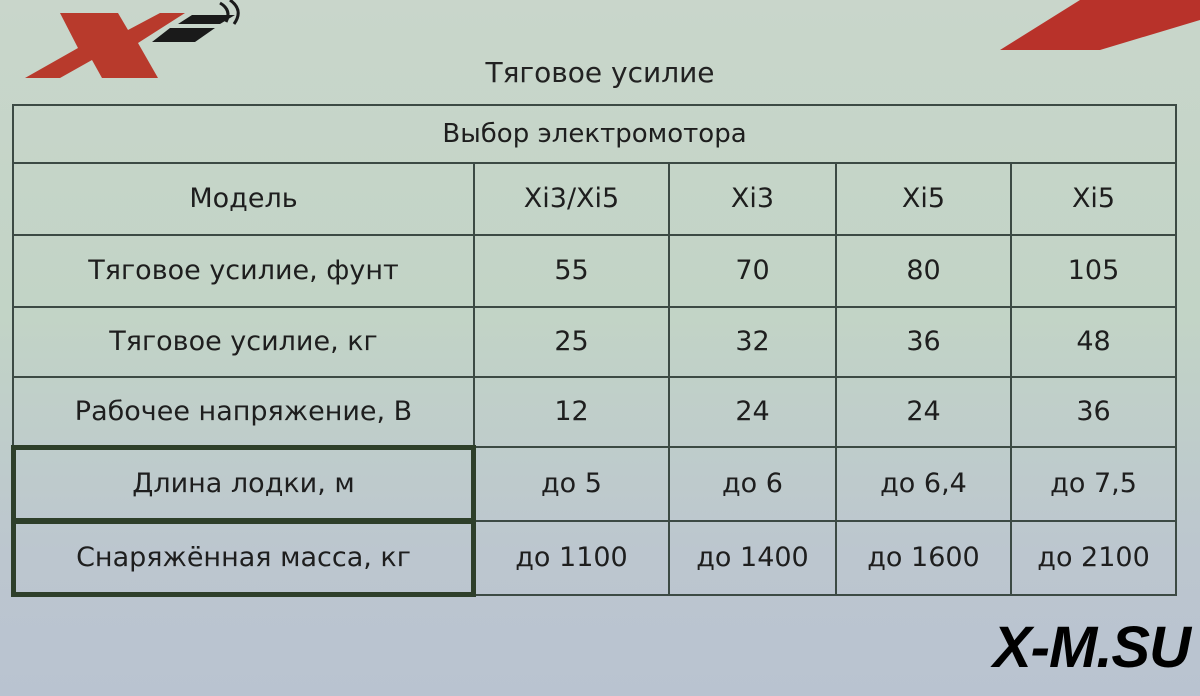 The image size is (1200, 696). I want to click on value-cell: до 6, so click(752, 484).